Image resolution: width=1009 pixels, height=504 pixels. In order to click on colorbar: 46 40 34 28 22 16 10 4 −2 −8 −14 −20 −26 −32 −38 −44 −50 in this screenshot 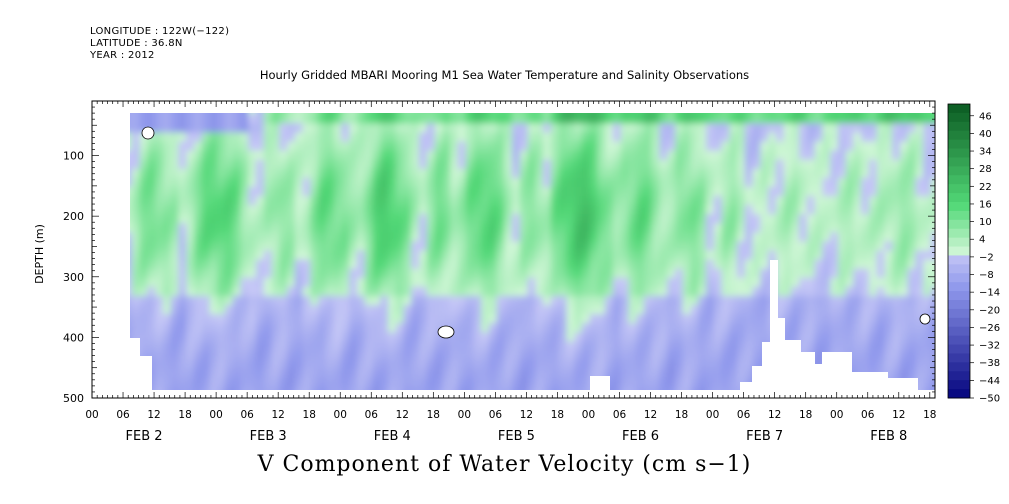, I will do `click(973, 254)`.